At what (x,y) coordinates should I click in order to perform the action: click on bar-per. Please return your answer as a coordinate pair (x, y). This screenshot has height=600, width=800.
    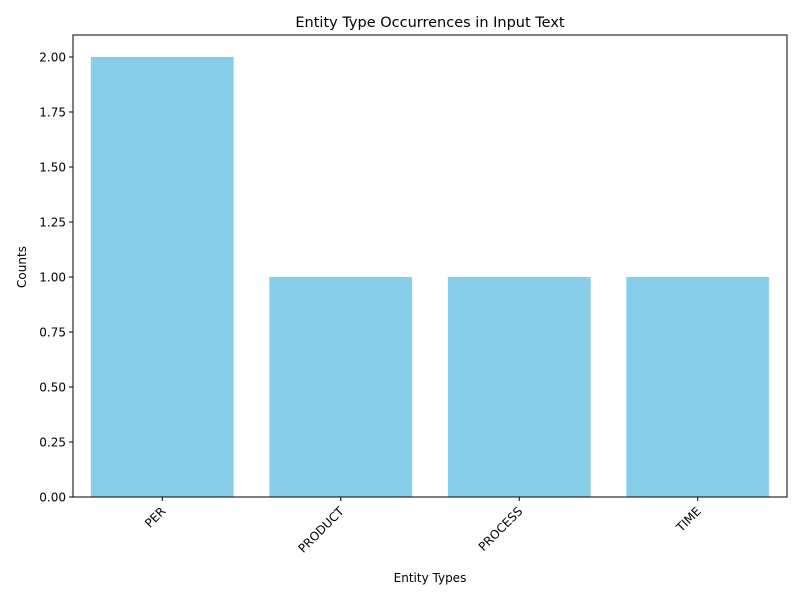
    Looking at the image, I should click on (162, 277).